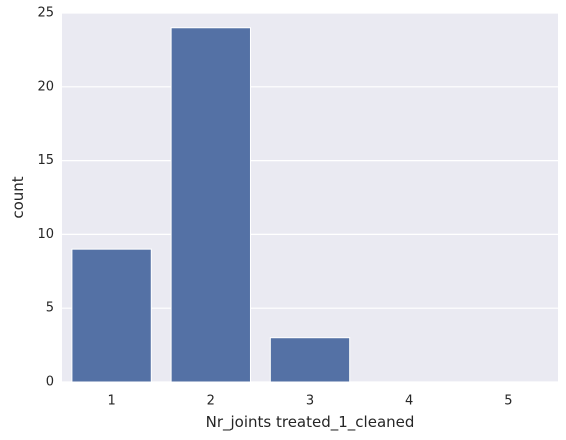 The width and height of the screenshot is (566, 440). What do you see at coordinates (45, 13) in the screenshot?
I see `y-tick-label: 25` at bounding box center [45, 13].